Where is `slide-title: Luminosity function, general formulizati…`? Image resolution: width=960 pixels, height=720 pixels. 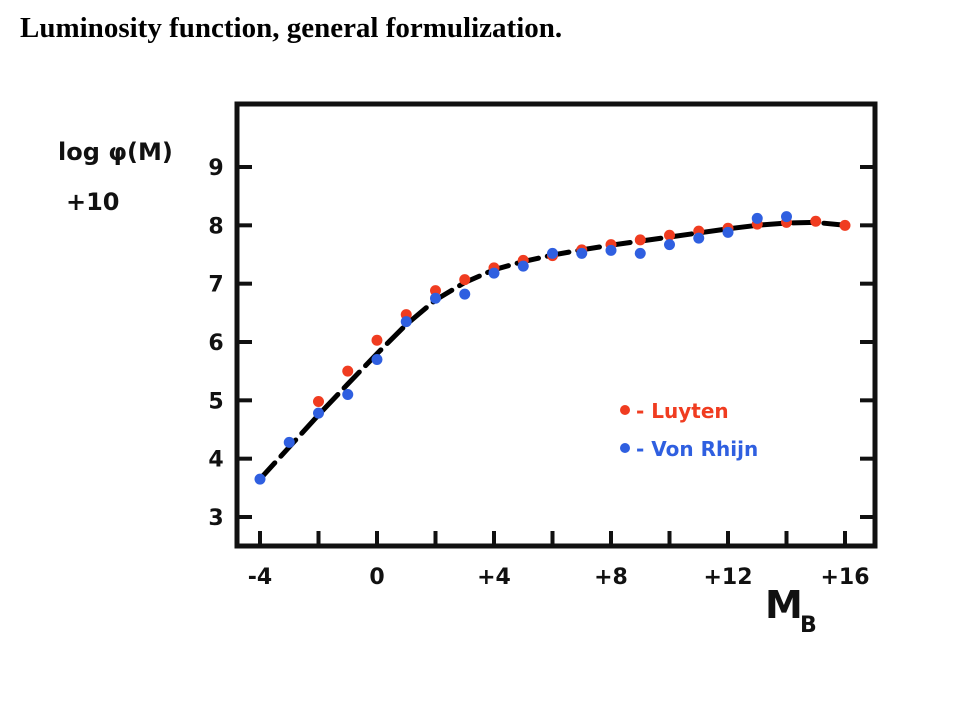 slide-title: Luminosity function, general formulizati… is located at coordinates (291, 28).